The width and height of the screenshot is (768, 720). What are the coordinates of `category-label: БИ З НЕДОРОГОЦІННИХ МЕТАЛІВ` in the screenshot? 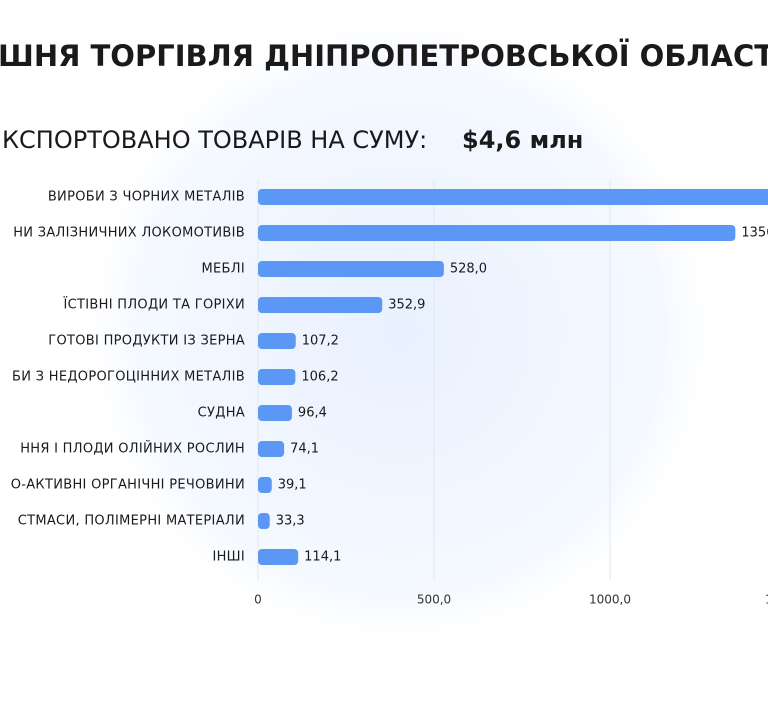 It's located at (128, 377).